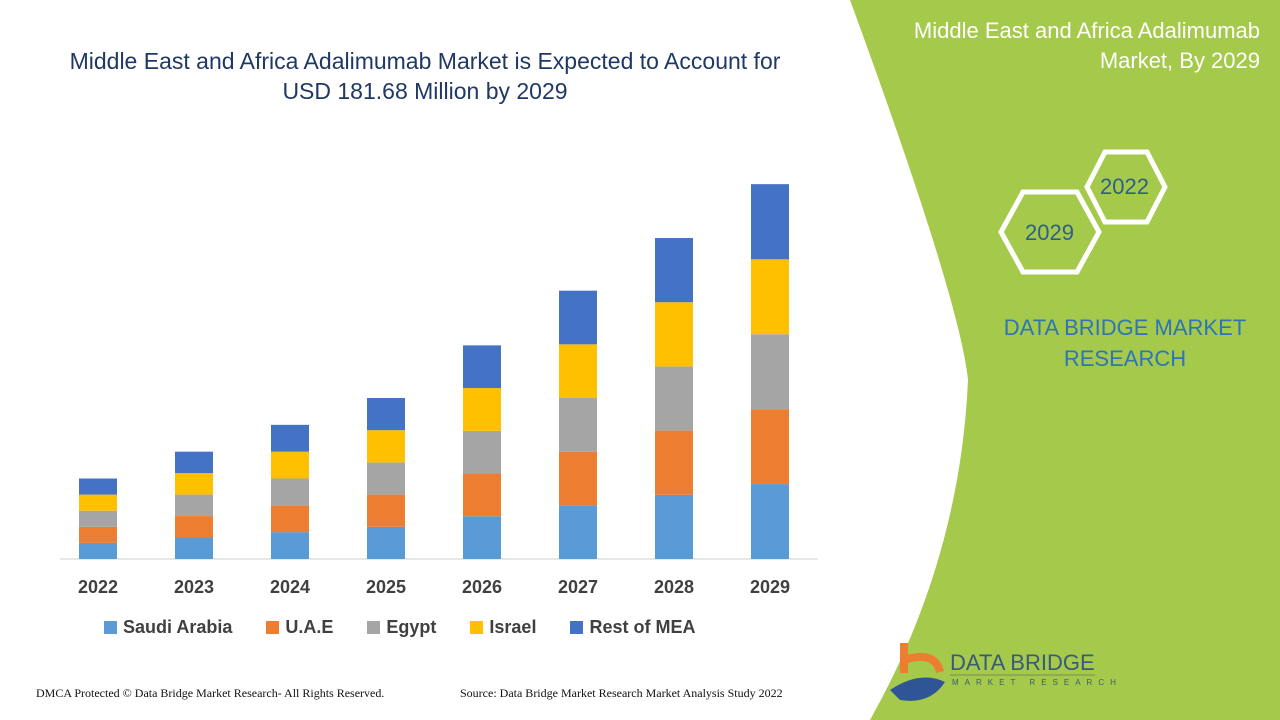 This screenshot has height=720, width=1280. What do you see at coordinates (386, 542) in the screenshot?
I see `bar-segment-saudi-arabia-2025` at bounding box center [386, 542].